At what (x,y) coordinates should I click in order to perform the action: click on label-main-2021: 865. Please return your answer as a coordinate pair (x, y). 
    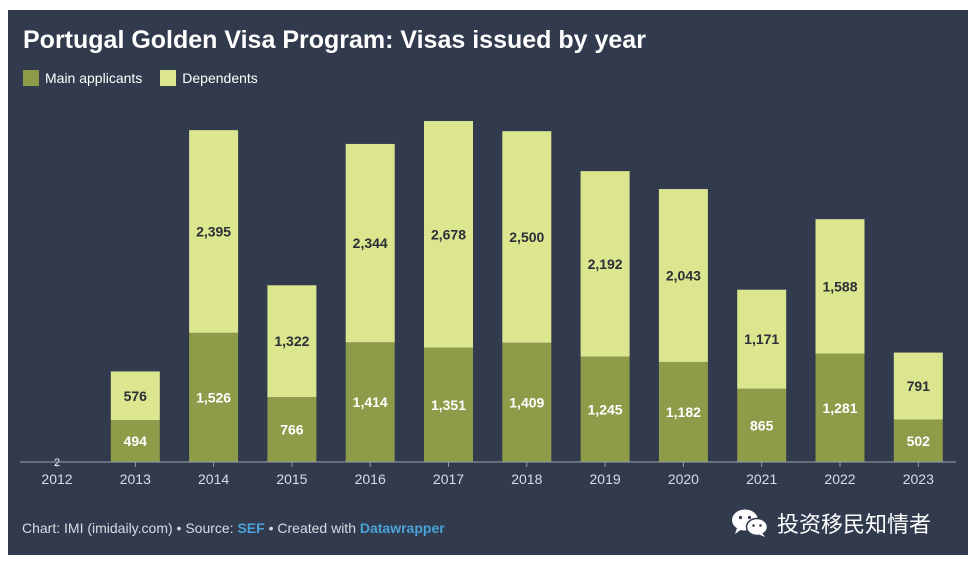
    Looking at the image, I should click on (762, 425).